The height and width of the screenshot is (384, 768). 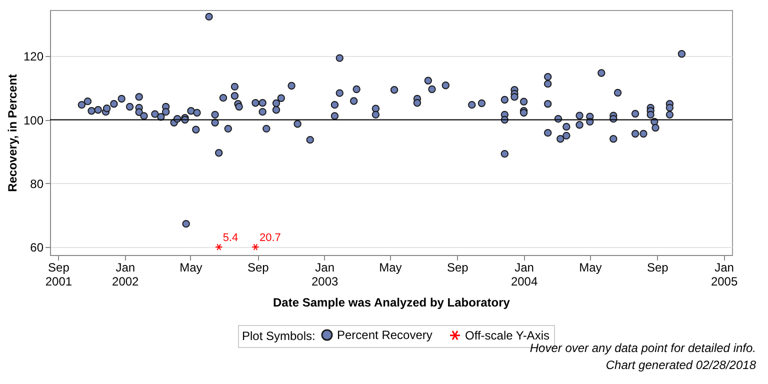 I want to click on y-tick-label: 100, so click(x=33, y=120).